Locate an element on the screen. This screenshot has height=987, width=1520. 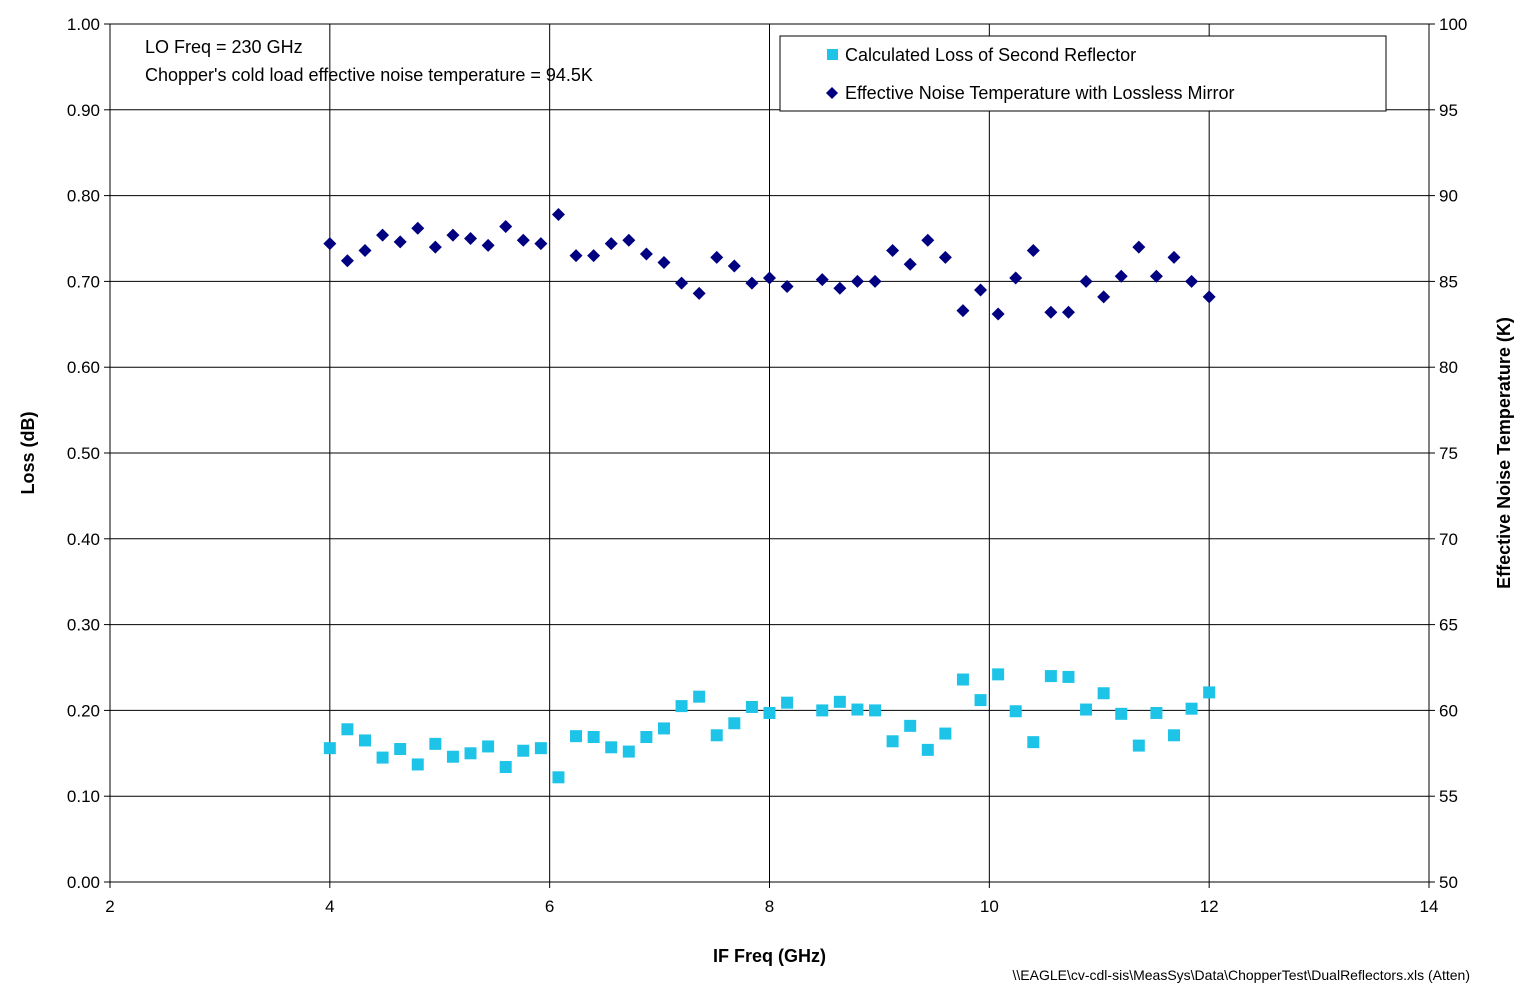
right-tick-label: 85 is located at coordinates (1448, 281).